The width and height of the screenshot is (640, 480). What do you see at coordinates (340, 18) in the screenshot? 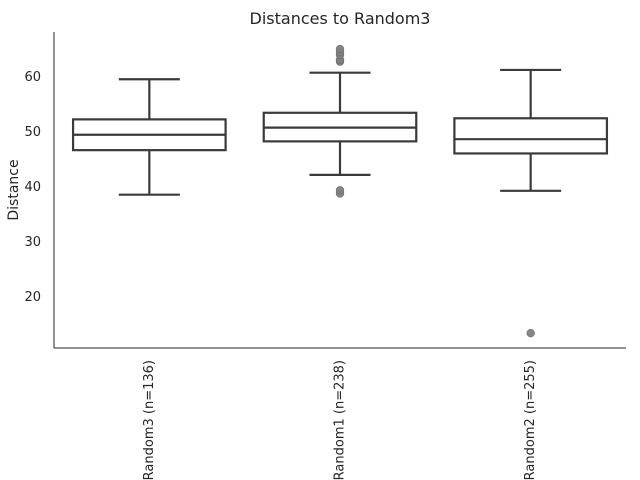
I see `chart-title: Distances to Random3` at bounding box center [340, 18].